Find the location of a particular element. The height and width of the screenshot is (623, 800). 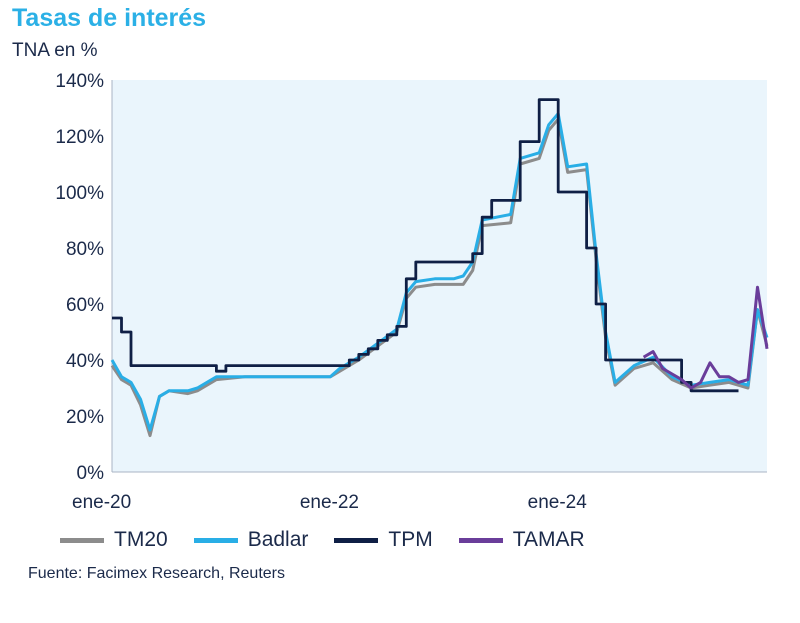

y-axis-label: TNA en % is located at coordinates (55, 50).